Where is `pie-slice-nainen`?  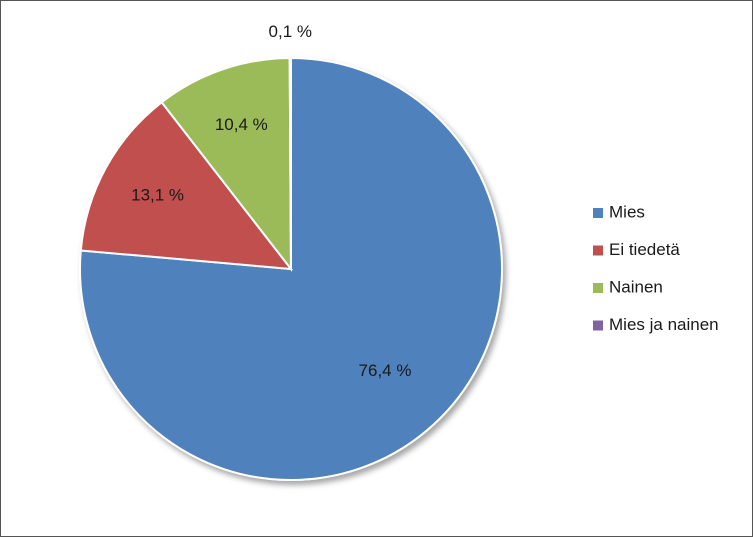
pie-slice-nainen is located at coordinates (226, 164).